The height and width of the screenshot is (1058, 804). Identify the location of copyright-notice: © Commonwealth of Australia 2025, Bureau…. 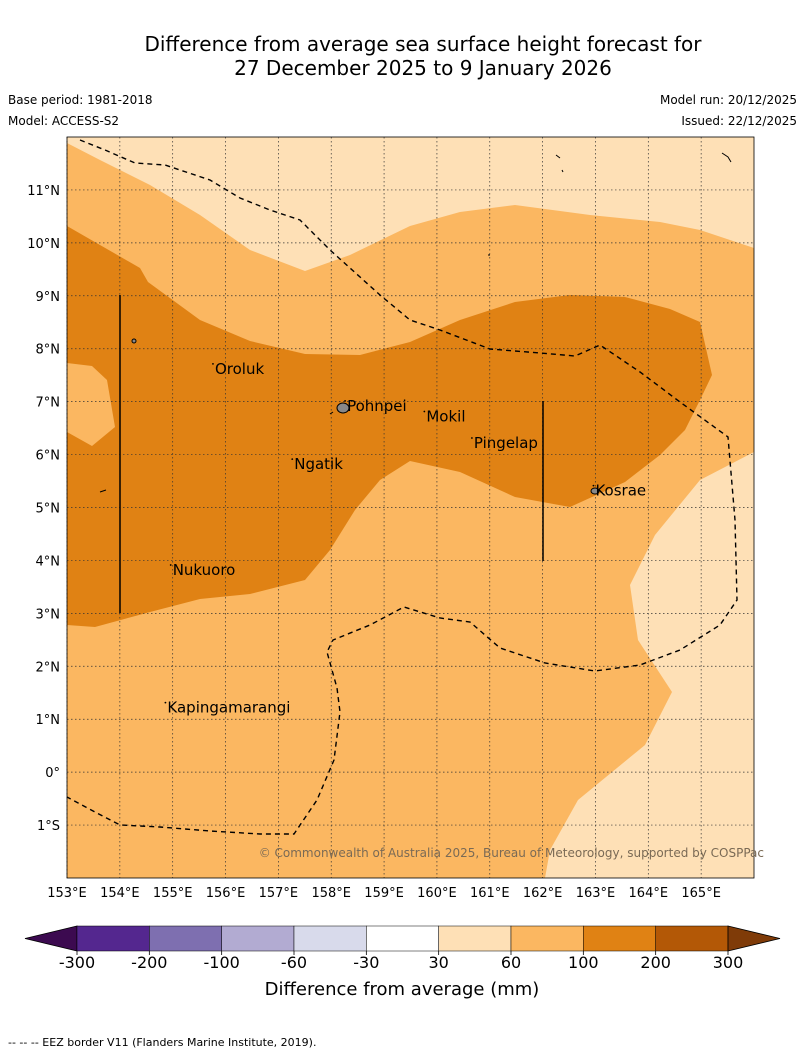
(511, 853).